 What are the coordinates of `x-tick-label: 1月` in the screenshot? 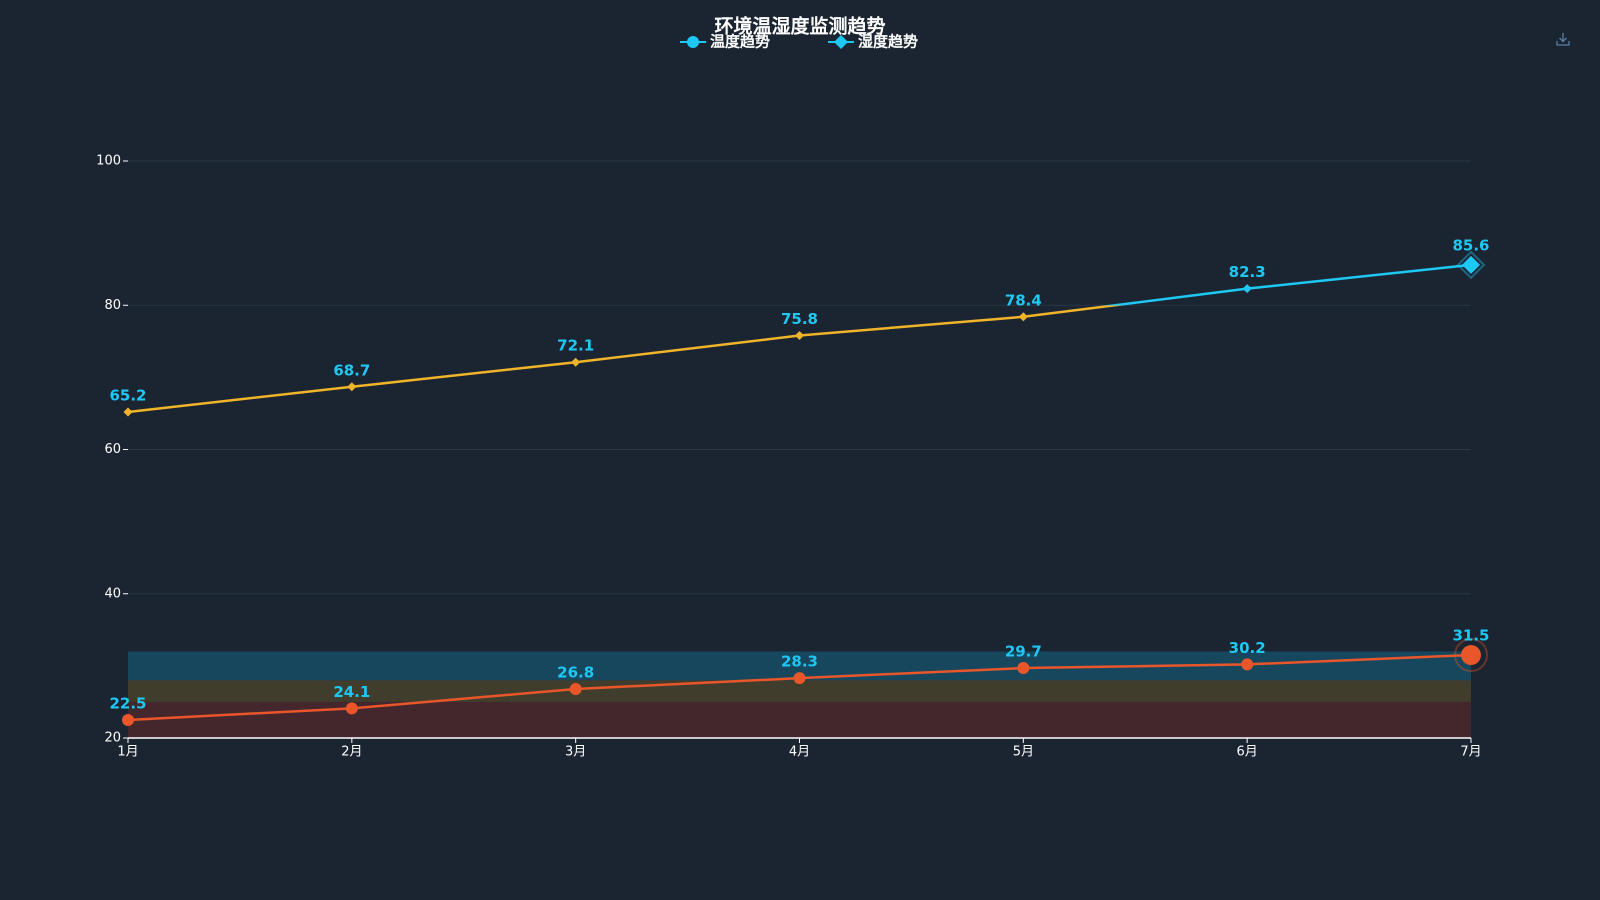 It's located at (127, 752).